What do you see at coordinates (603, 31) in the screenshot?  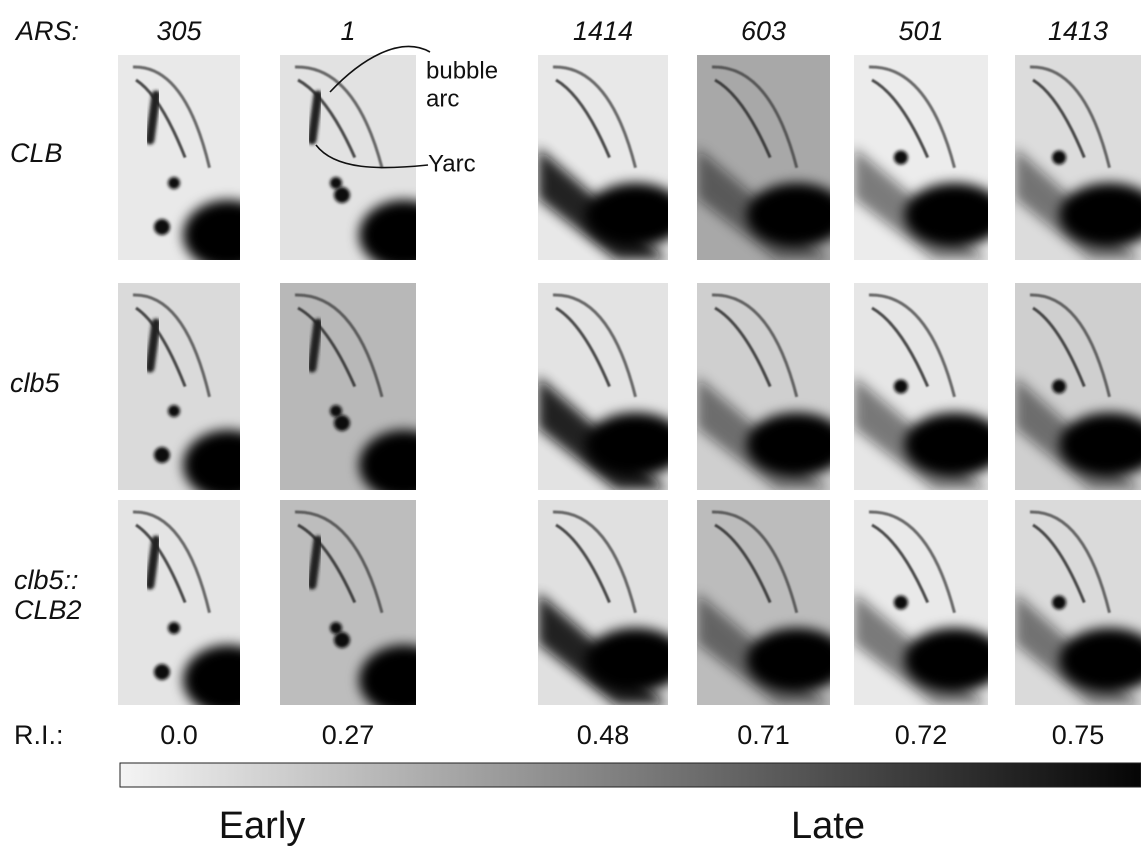 I see `ars-number: 1414` at bounding box center [603, 31].